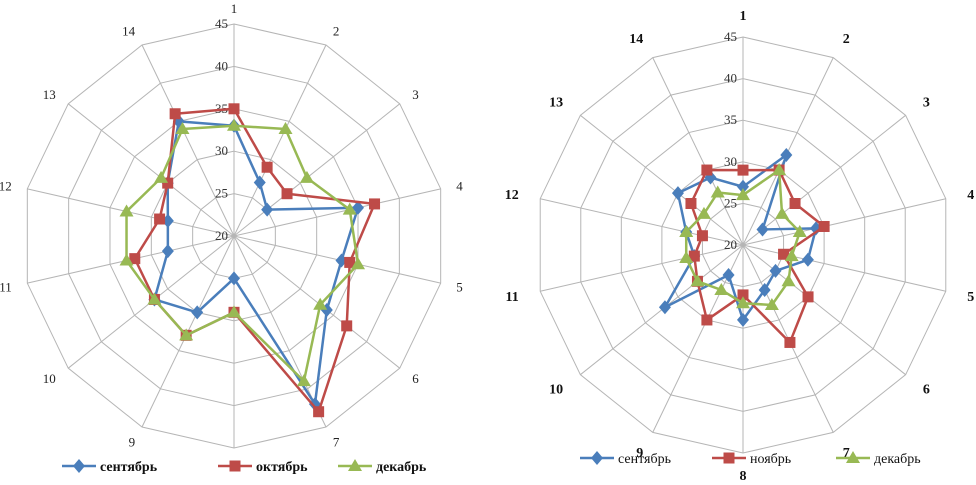  I want to click on category-label: 13, so click(556, 103).